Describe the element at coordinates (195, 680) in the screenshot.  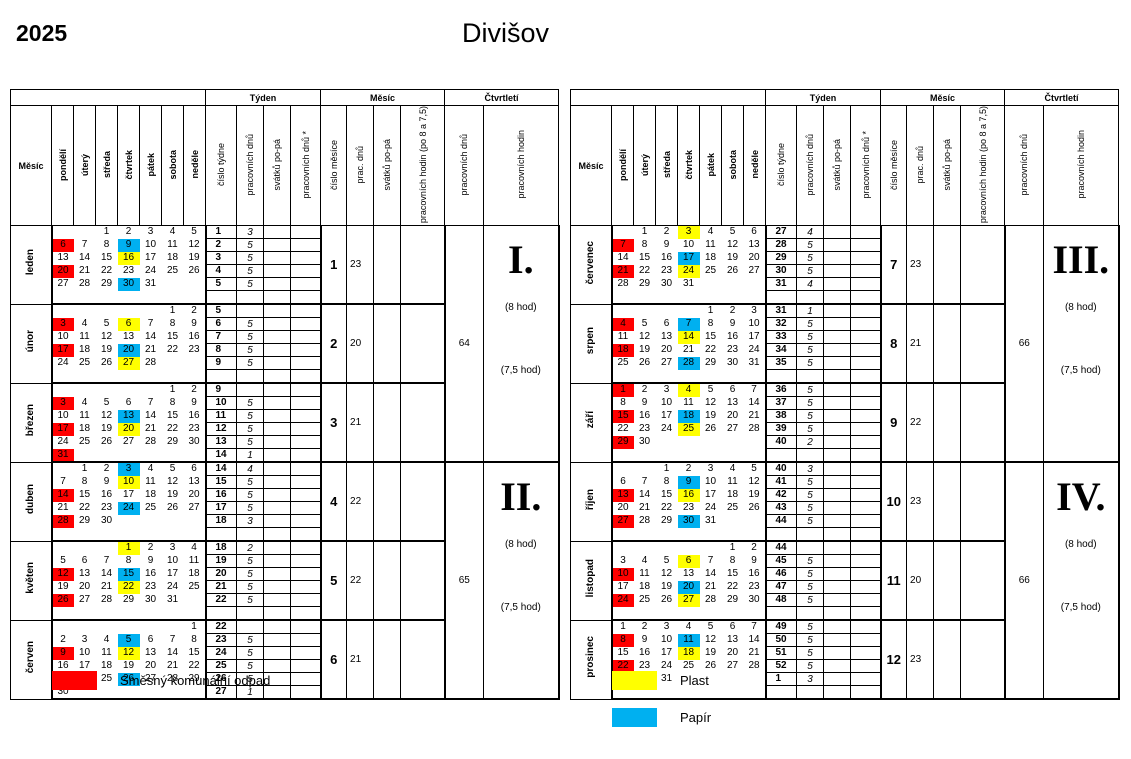
I see `legend-label-mixed-waste: Směsný komunální odpad` at that location.